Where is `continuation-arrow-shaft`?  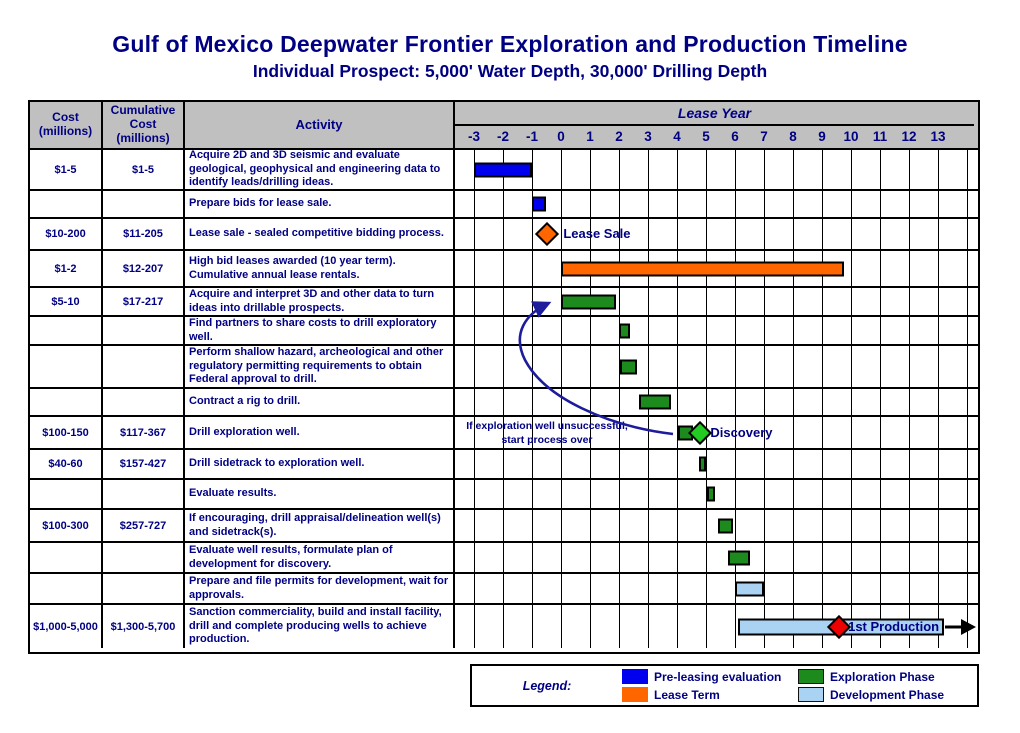
continuation-arrow-shaft is located at coordinates (952, 626).